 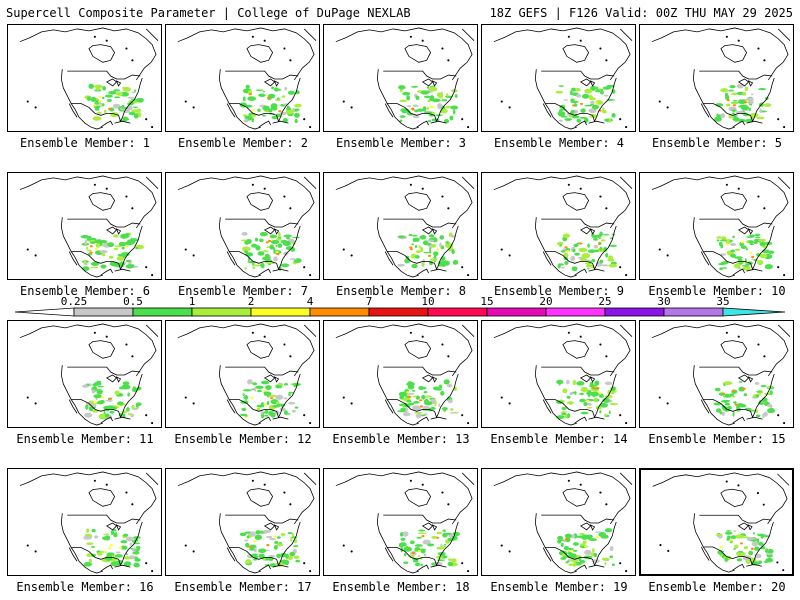 I want to click on colorbar-tick-label: 0.25, so click(x=74, y=301).